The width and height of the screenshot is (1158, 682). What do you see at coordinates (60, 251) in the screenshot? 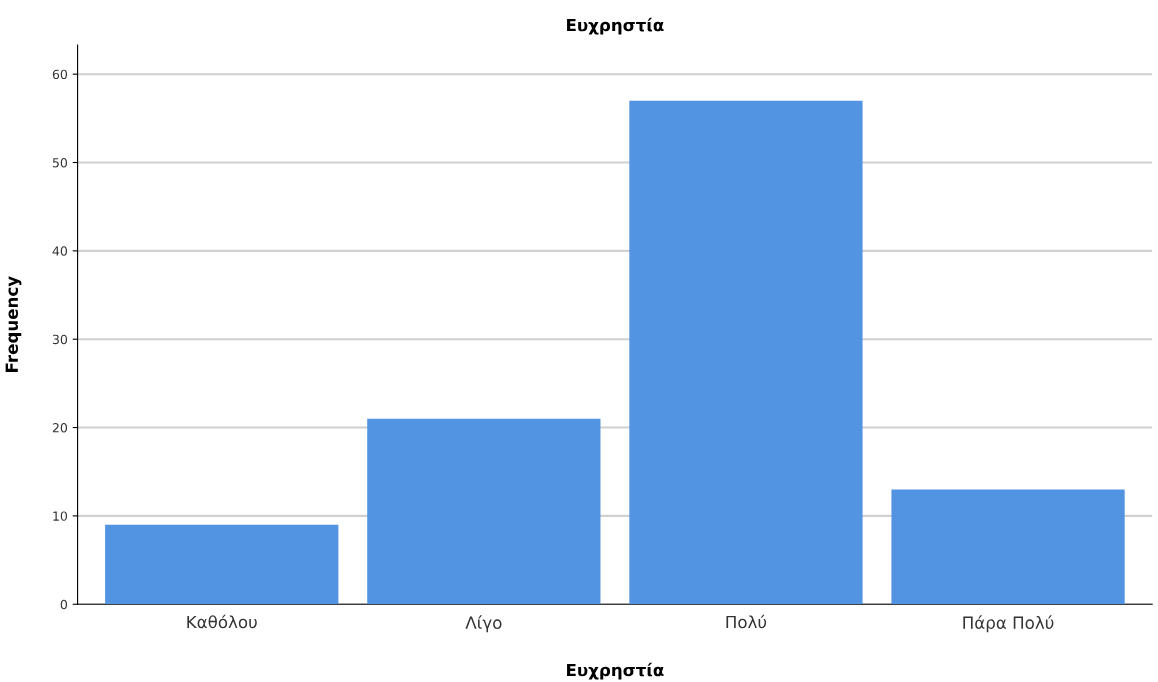
I see `y-tick-label: 40` at bounding box center [60, 251].